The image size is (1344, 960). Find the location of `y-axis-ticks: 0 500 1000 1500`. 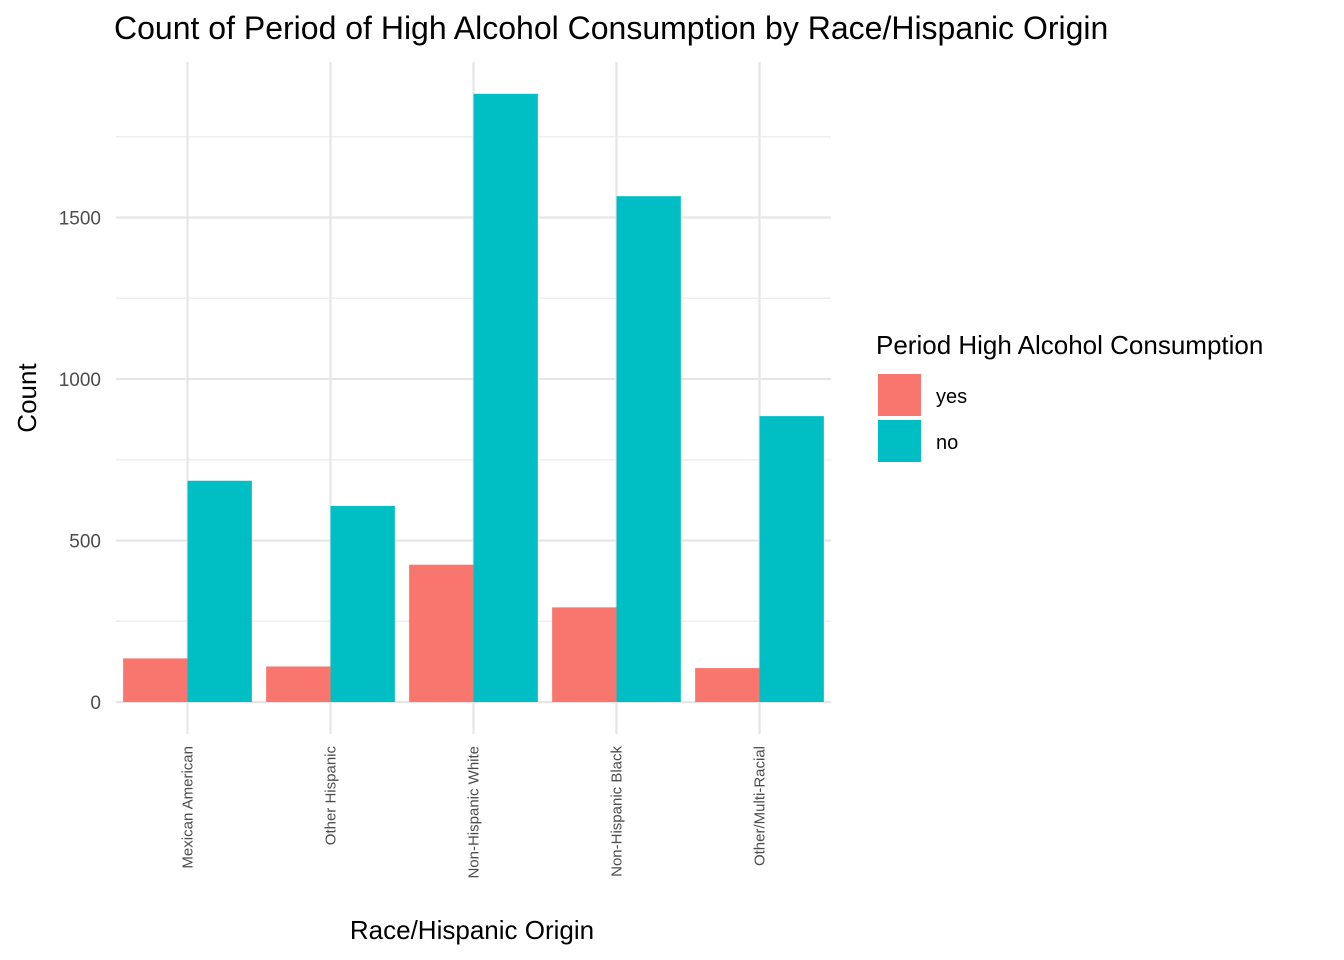

y-axis-ticks: 0 500 1000 1500 is located at coordinates (80, 462).